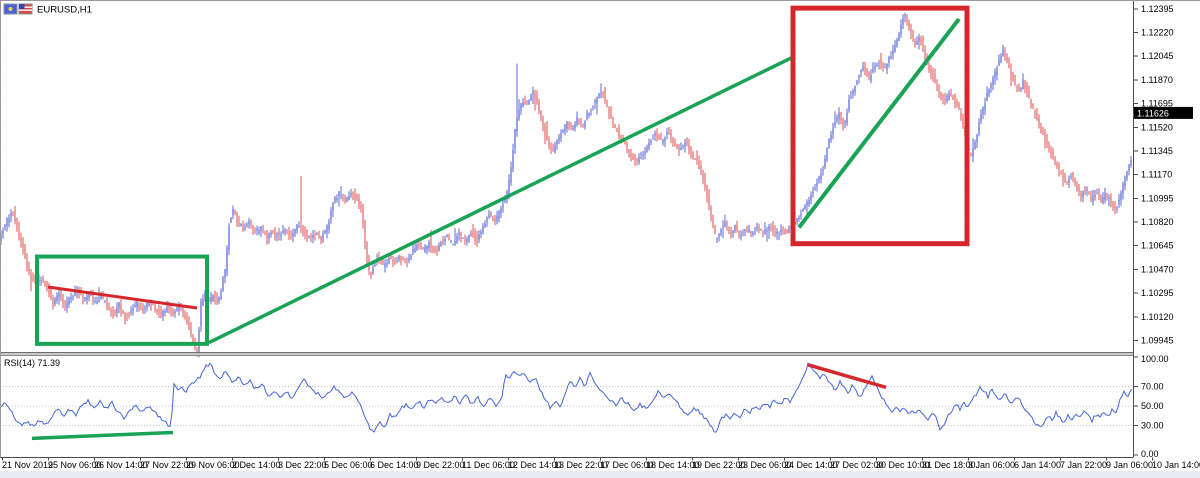  Describe the element at coordinates (1157, 340) in the screenshot. I see `price-tick-label: 1.09945` at that location.